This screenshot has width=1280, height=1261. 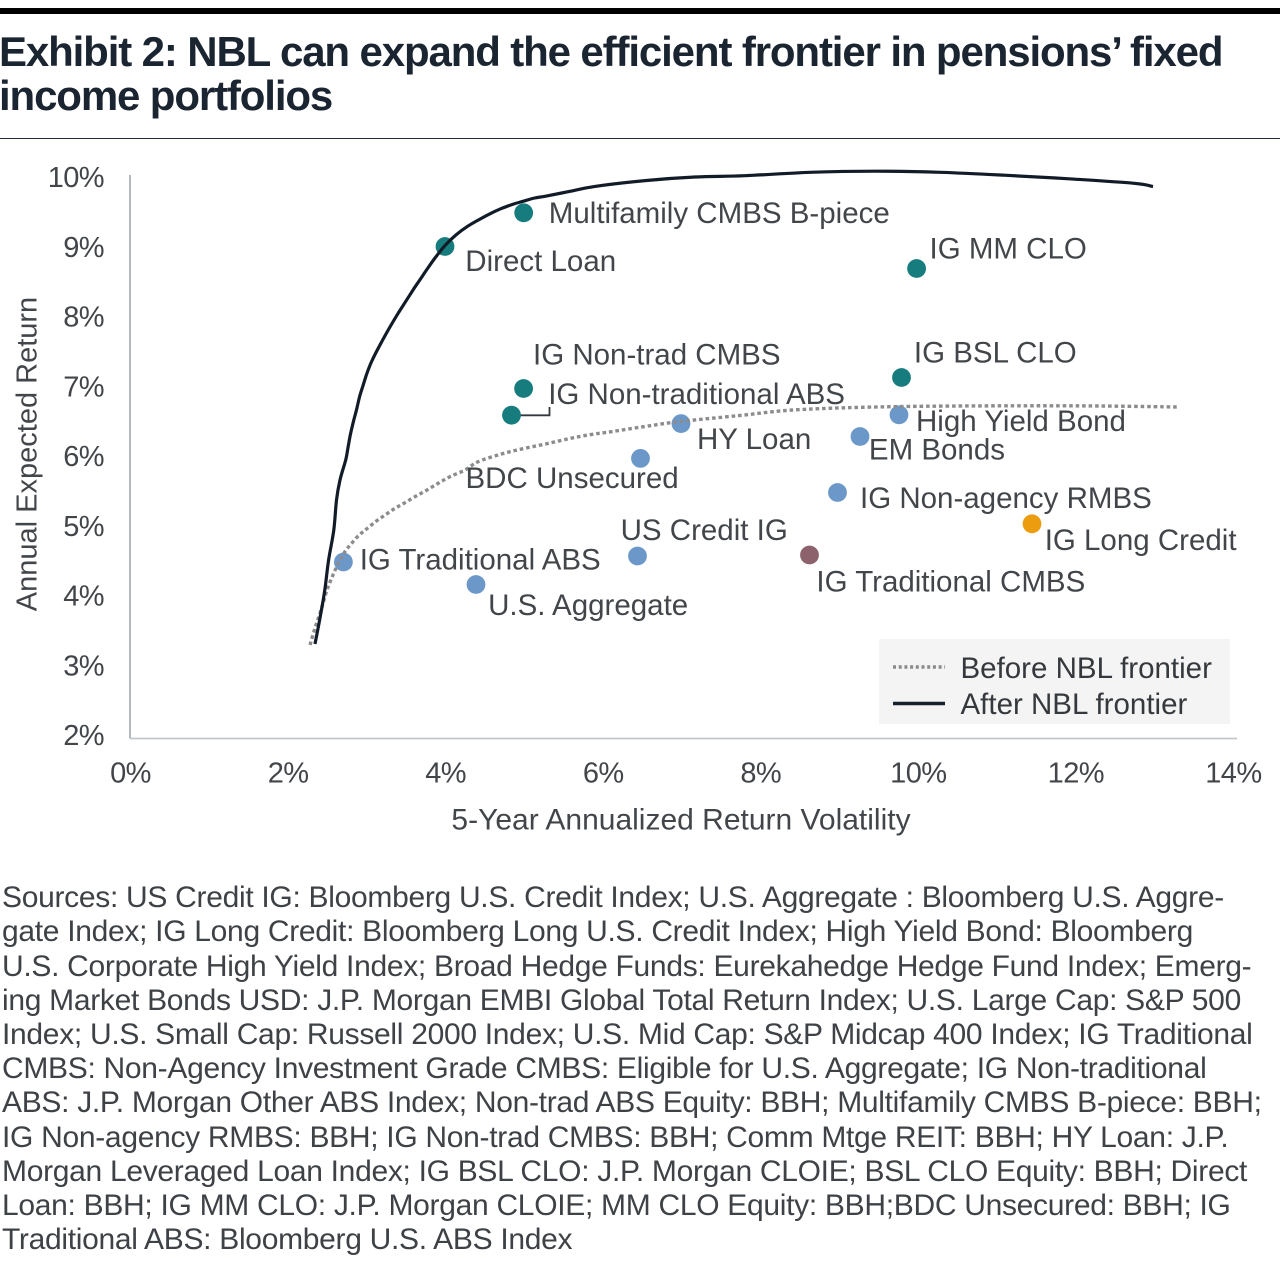 What do you see at coordinates (1076, 774) in the screenshot?
I see `svg-text: 12%` at bounding box center [1076, 774].